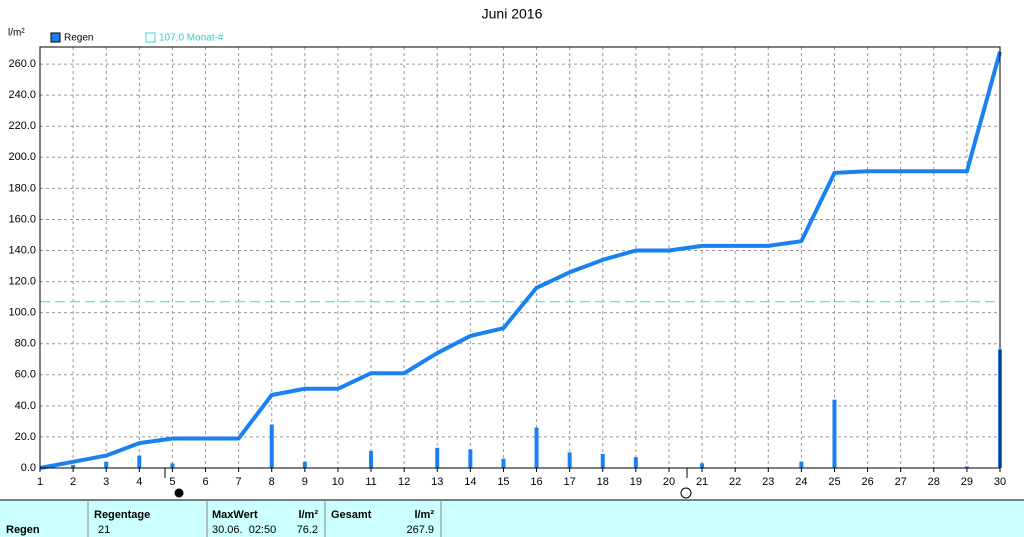 This screenshot has width=1024, height=537. What do you see at coordinates (22, 188) in the screenshot?
I see `y-tick-label: 180.0` at bounding box center [22, 188].